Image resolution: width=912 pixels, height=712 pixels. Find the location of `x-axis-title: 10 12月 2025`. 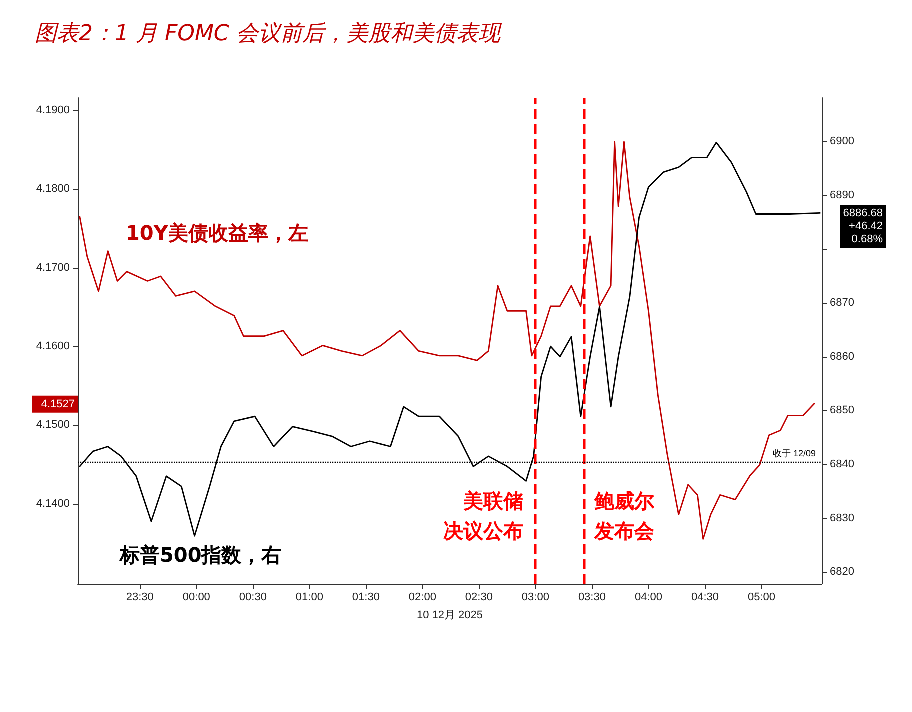

x-axis-title: 10 12月 2025 is located at coordinates (450, 616).